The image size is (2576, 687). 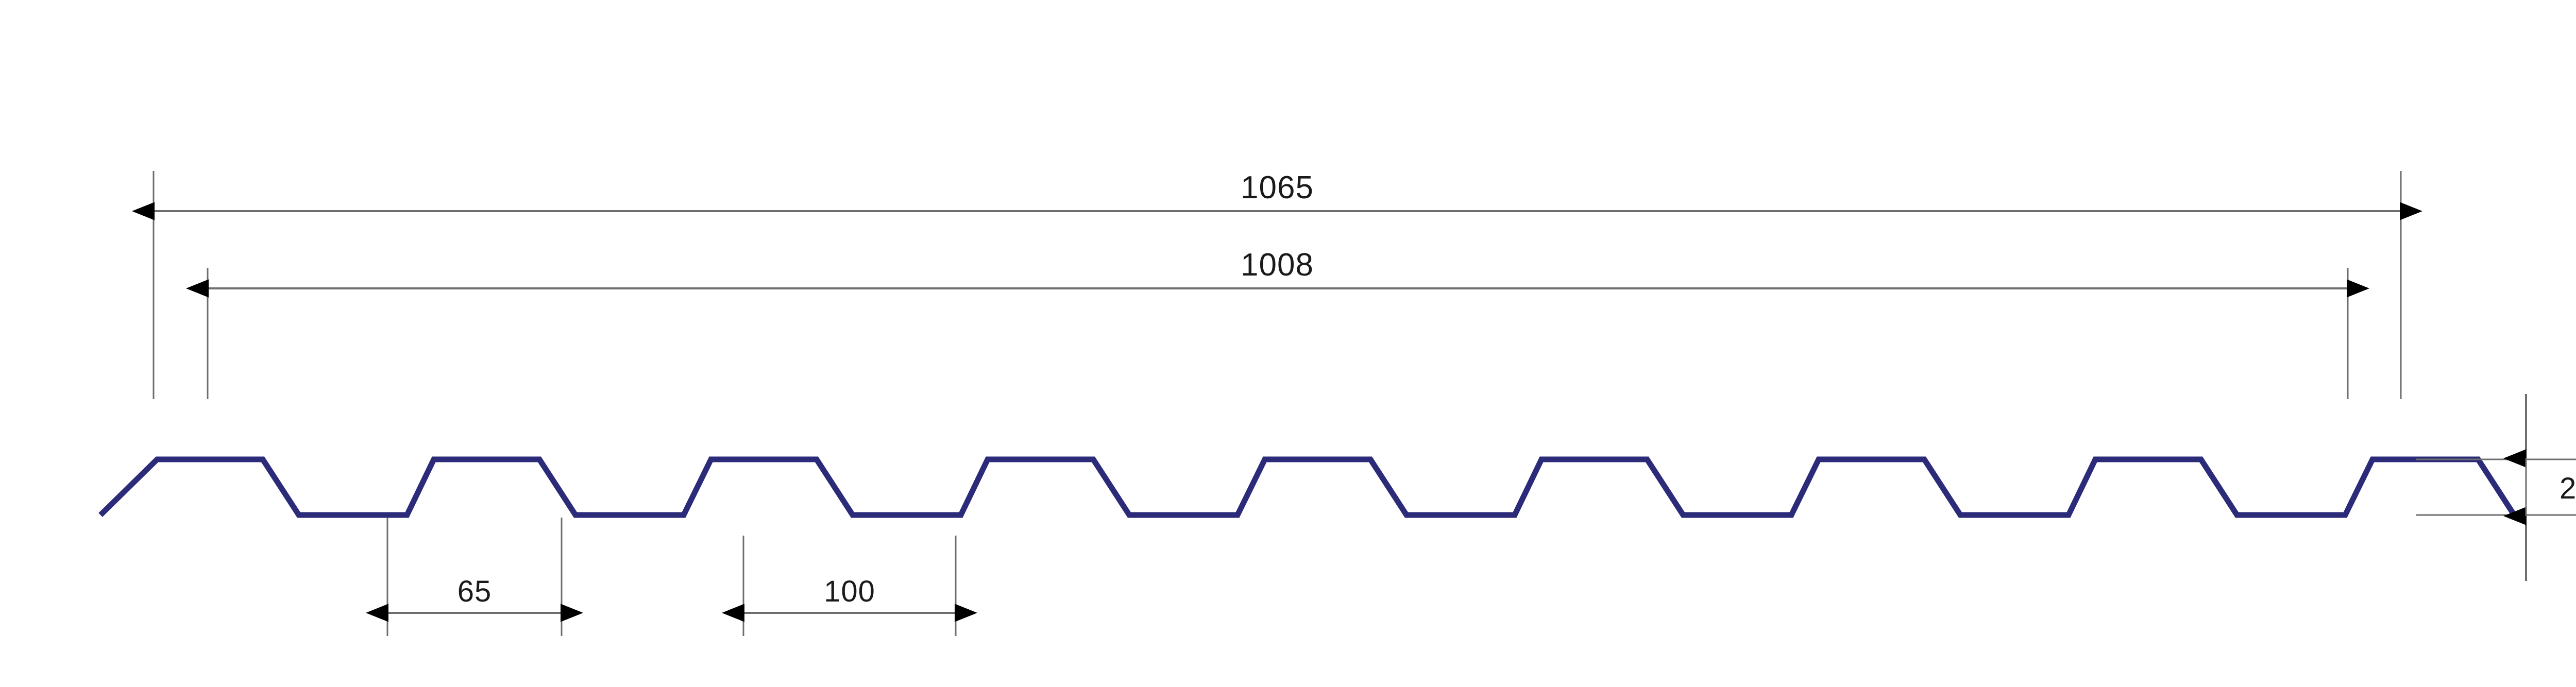 I want to click on dimension-crest-width: 65, so click(x=474, y=577).